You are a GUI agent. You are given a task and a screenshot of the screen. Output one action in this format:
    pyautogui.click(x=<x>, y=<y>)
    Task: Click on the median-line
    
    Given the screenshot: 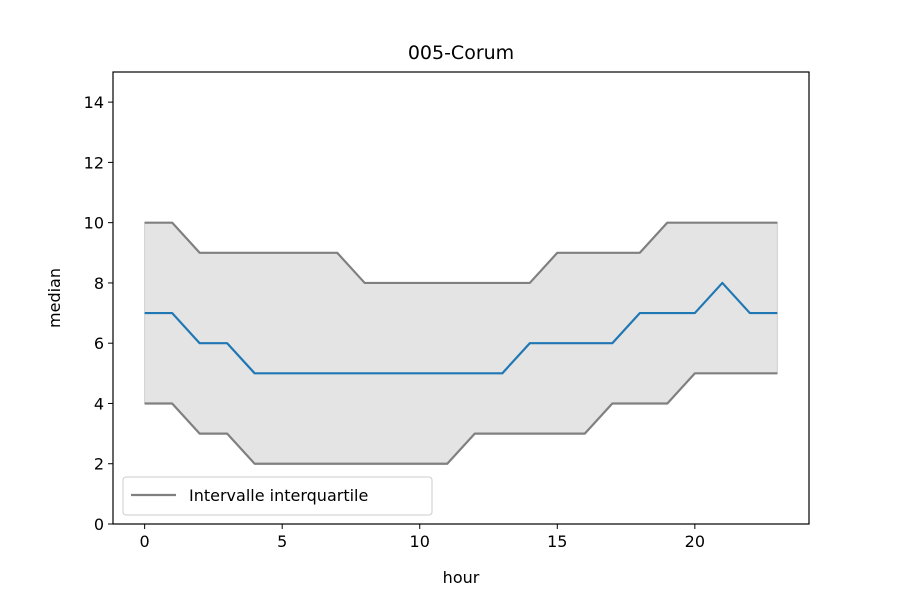 What is the action you would take?
    pyautogui.click(x=461, y=328)
    